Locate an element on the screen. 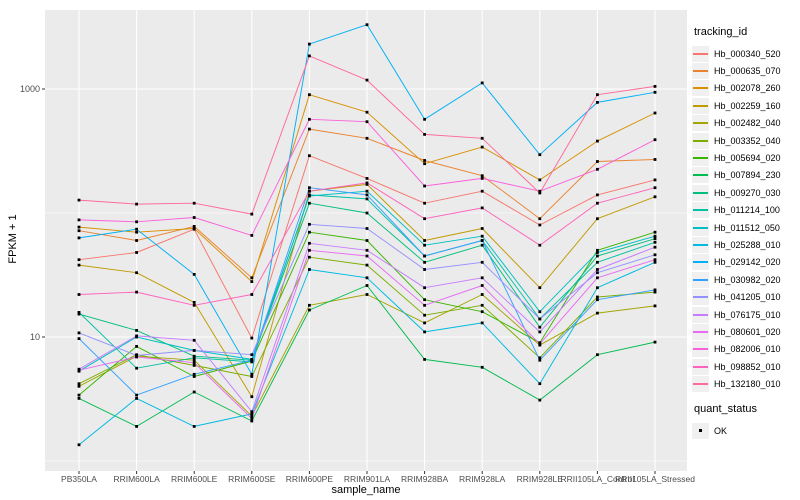  legend-item: Hb_003352_040 is located at coordinates (746, 140).